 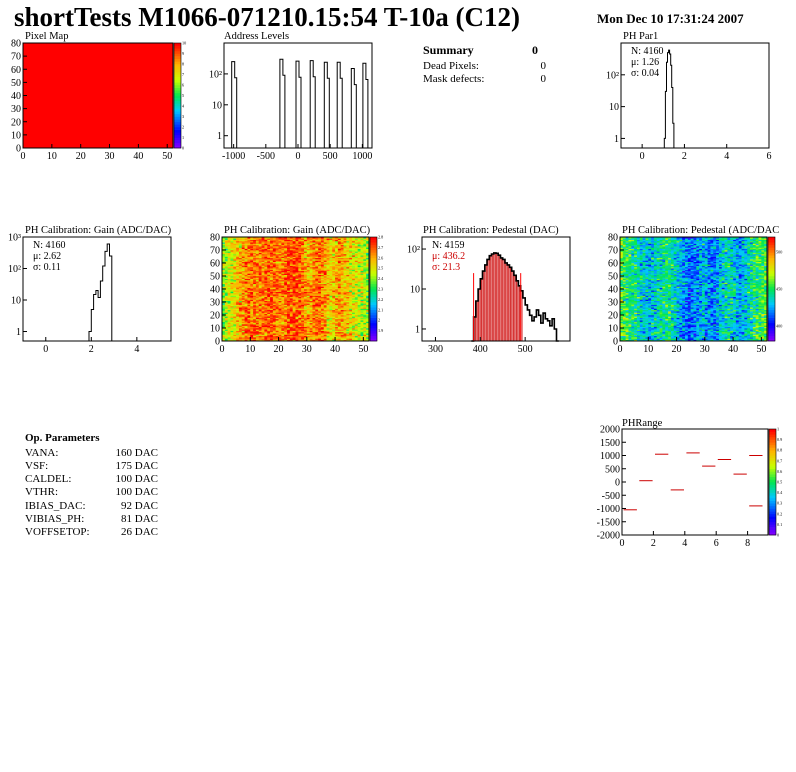 I want to click on pedestal-1d-stat: μ: 436.2, so click(x=448, y=256).